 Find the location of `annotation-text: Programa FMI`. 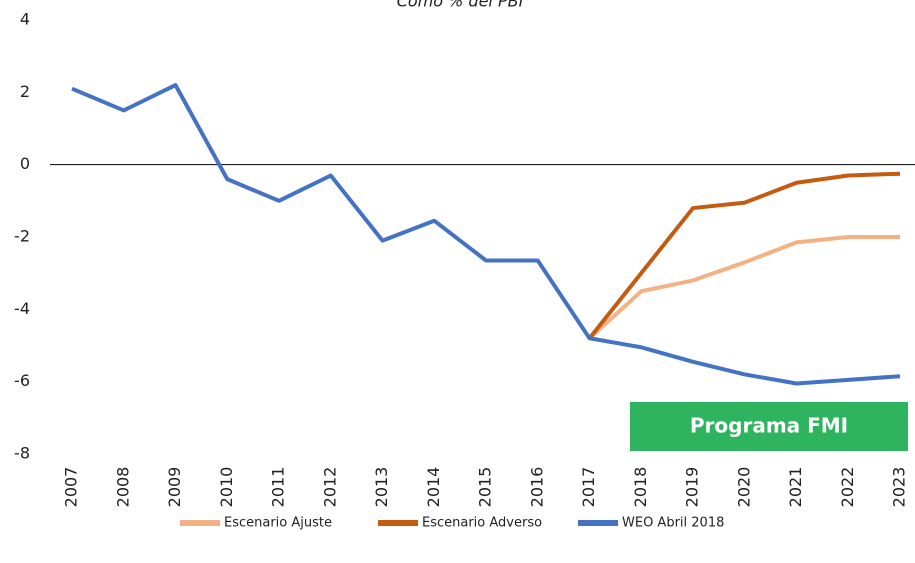

annotation-text: Programa FMI is located at coordinates (769, 426).